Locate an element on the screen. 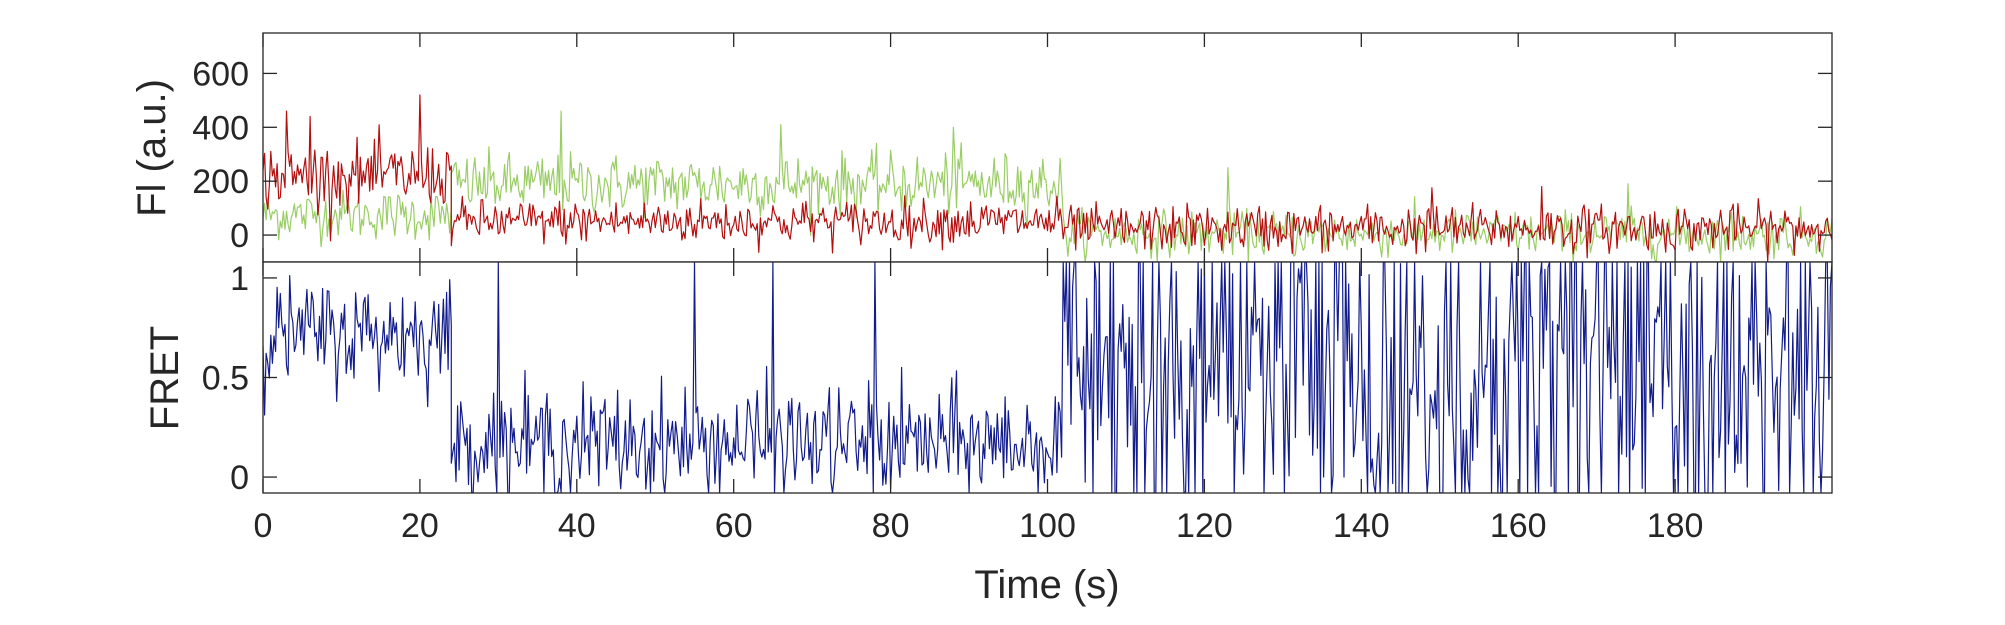 This screenshot has width=2005, height=625. fluorescence-y-axis-label: Fl (a.u.) is located at coordinates (152, 148).